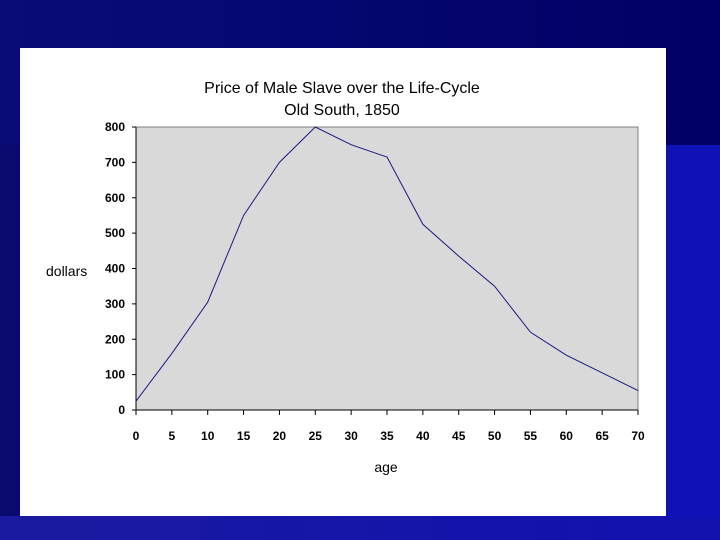  Describe the element at coordinates (115, 304) in the screenshot. I see `y-tick-label: 300` at that location.